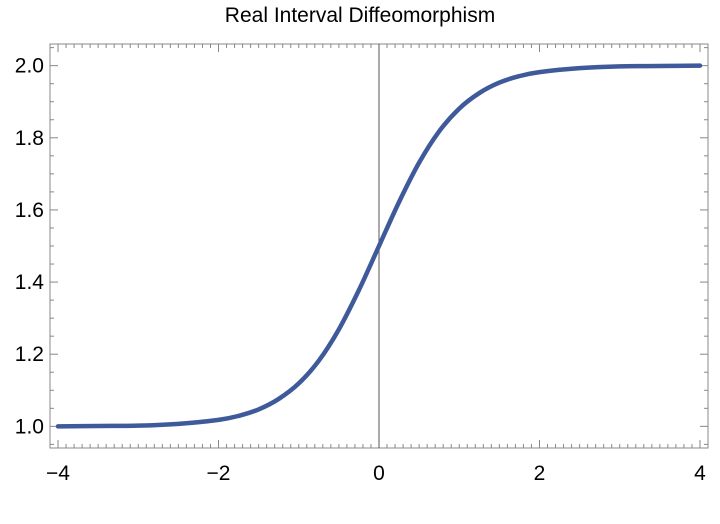 Image resolution: width=720 pixels, height=524 pixels. What do you see at coordinates (30, 282) in the screenshot?
I see `y-tick-label: 1.4` at bounding box center [30, 282].